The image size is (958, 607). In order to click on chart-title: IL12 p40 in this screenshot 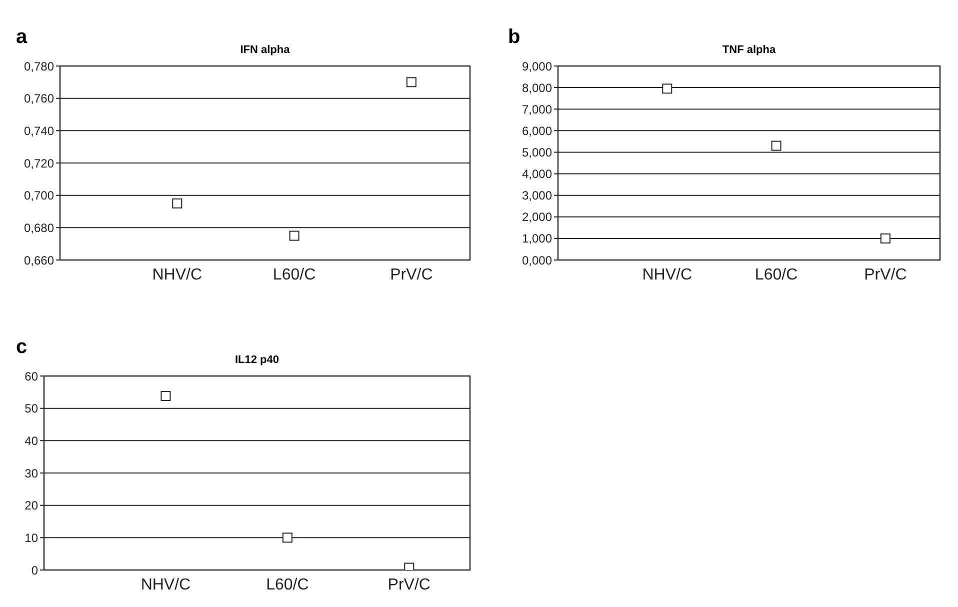, I will do `click(257, 360)`.